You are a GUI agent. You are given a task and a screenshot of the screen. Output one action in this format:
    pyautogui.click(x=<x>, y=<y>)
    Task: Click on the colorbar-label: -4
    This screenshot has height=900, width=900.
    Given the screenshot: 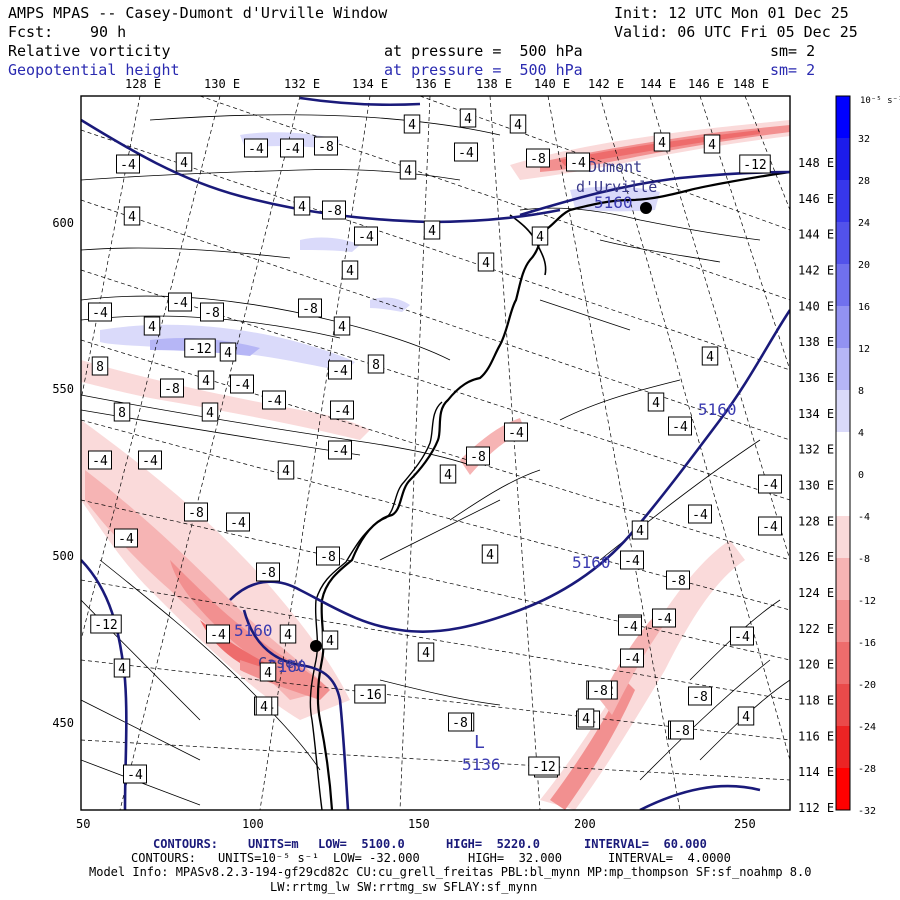 What is the action you would take?
    pyautogui.click(x=864, y=517)
    